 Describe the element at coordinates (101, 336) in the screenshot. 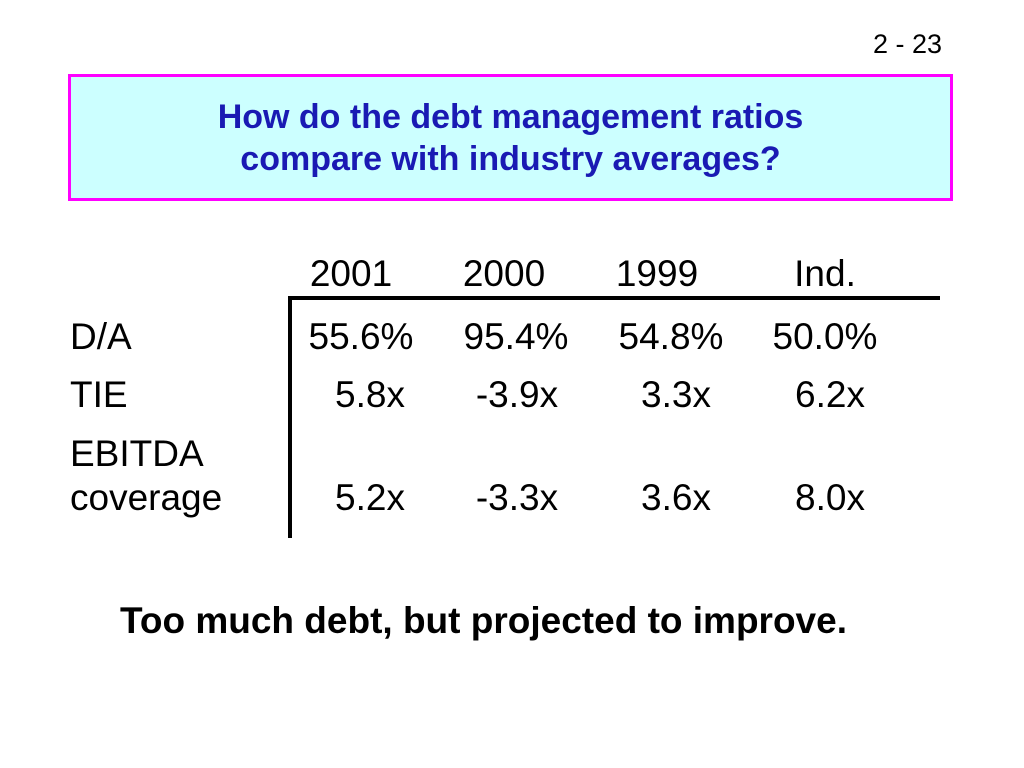

I see `row-label-da: D/A` at that location.